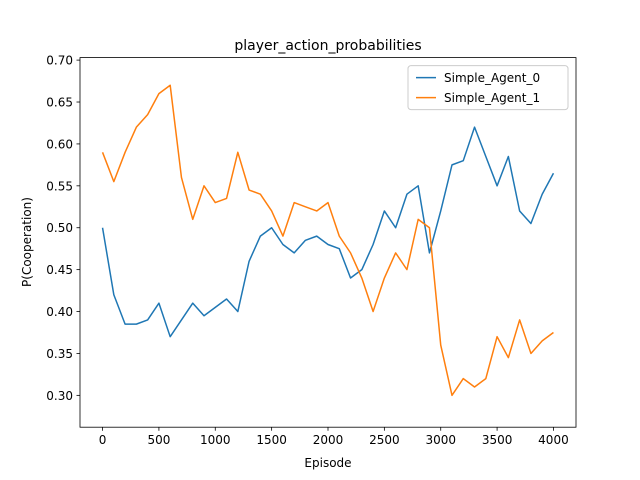 This screenshot has width=640, height=480. I want to click on legend-box, so click(488, 88).